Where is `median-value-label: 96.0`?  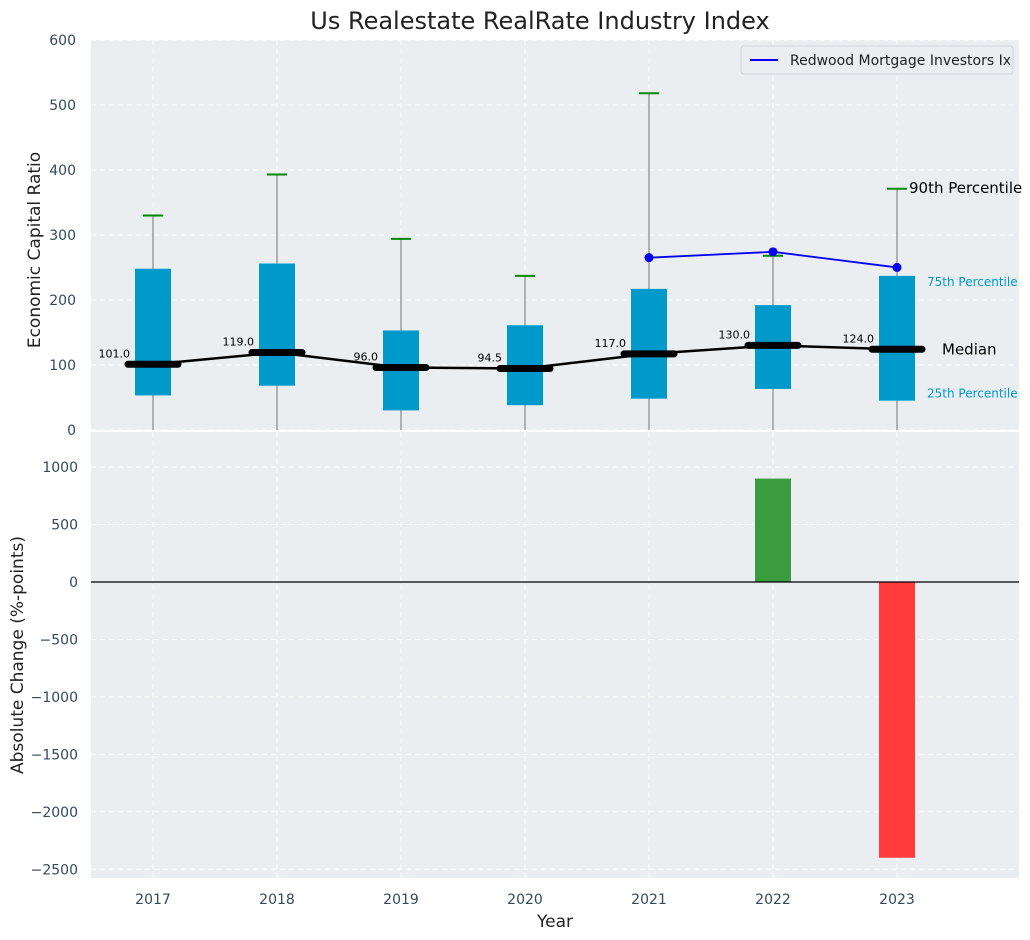 median-value-label: 96.0 is located at coordinates (366, 356).